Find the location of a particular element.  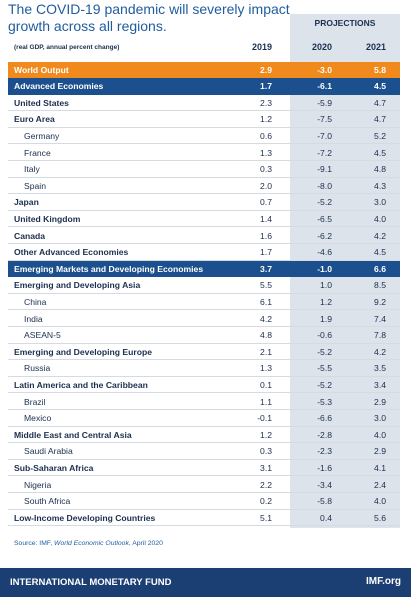

value-cell: -7.2 is located at coordinates (324, 152).